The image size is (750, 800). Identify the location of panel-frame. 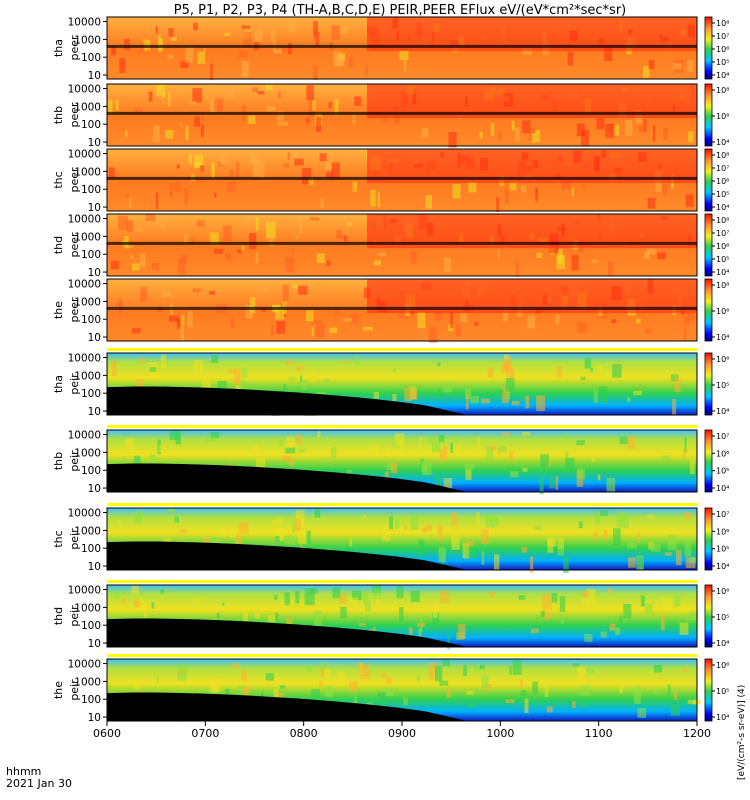
(402, 180).